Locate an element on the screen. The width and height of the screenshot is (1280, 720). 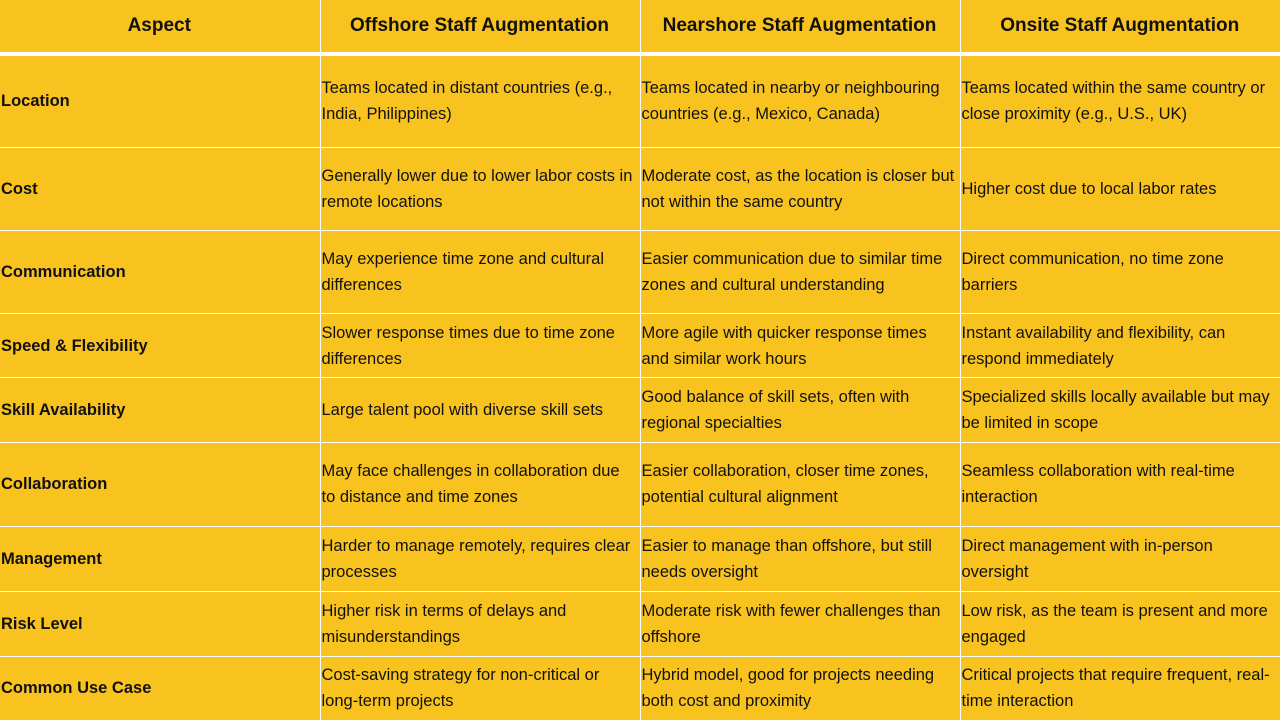
aspect-cell: Common Use Case is located at coordinates (160, 688).